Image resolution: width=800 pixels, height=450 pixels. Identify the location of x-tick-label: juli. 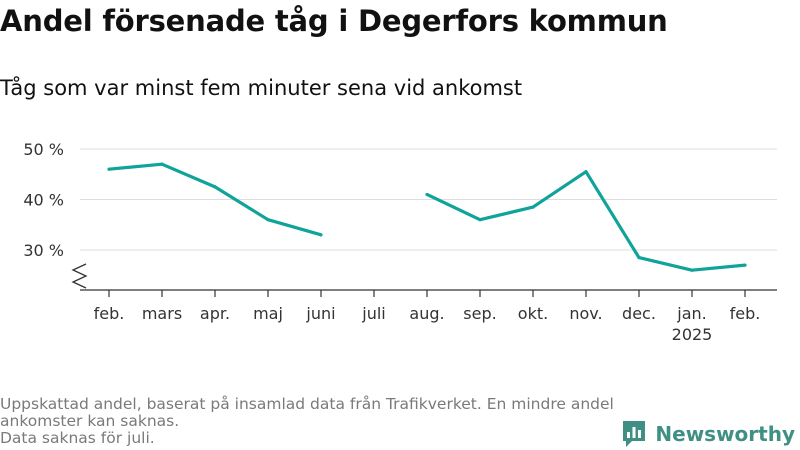
(373, 313).